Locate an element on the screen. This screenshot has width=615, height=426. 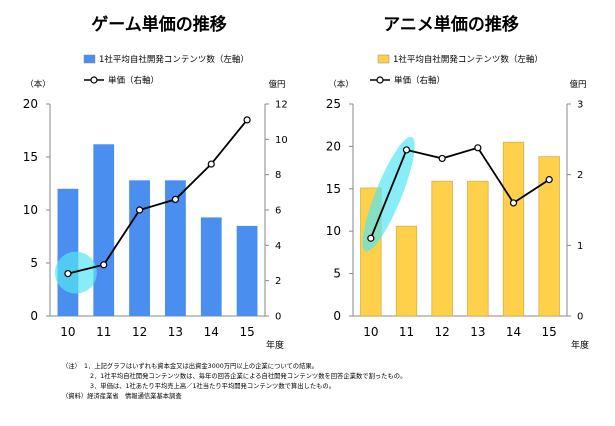
chart1-x-tick-label: 12 is located at coordinates (139, 332).